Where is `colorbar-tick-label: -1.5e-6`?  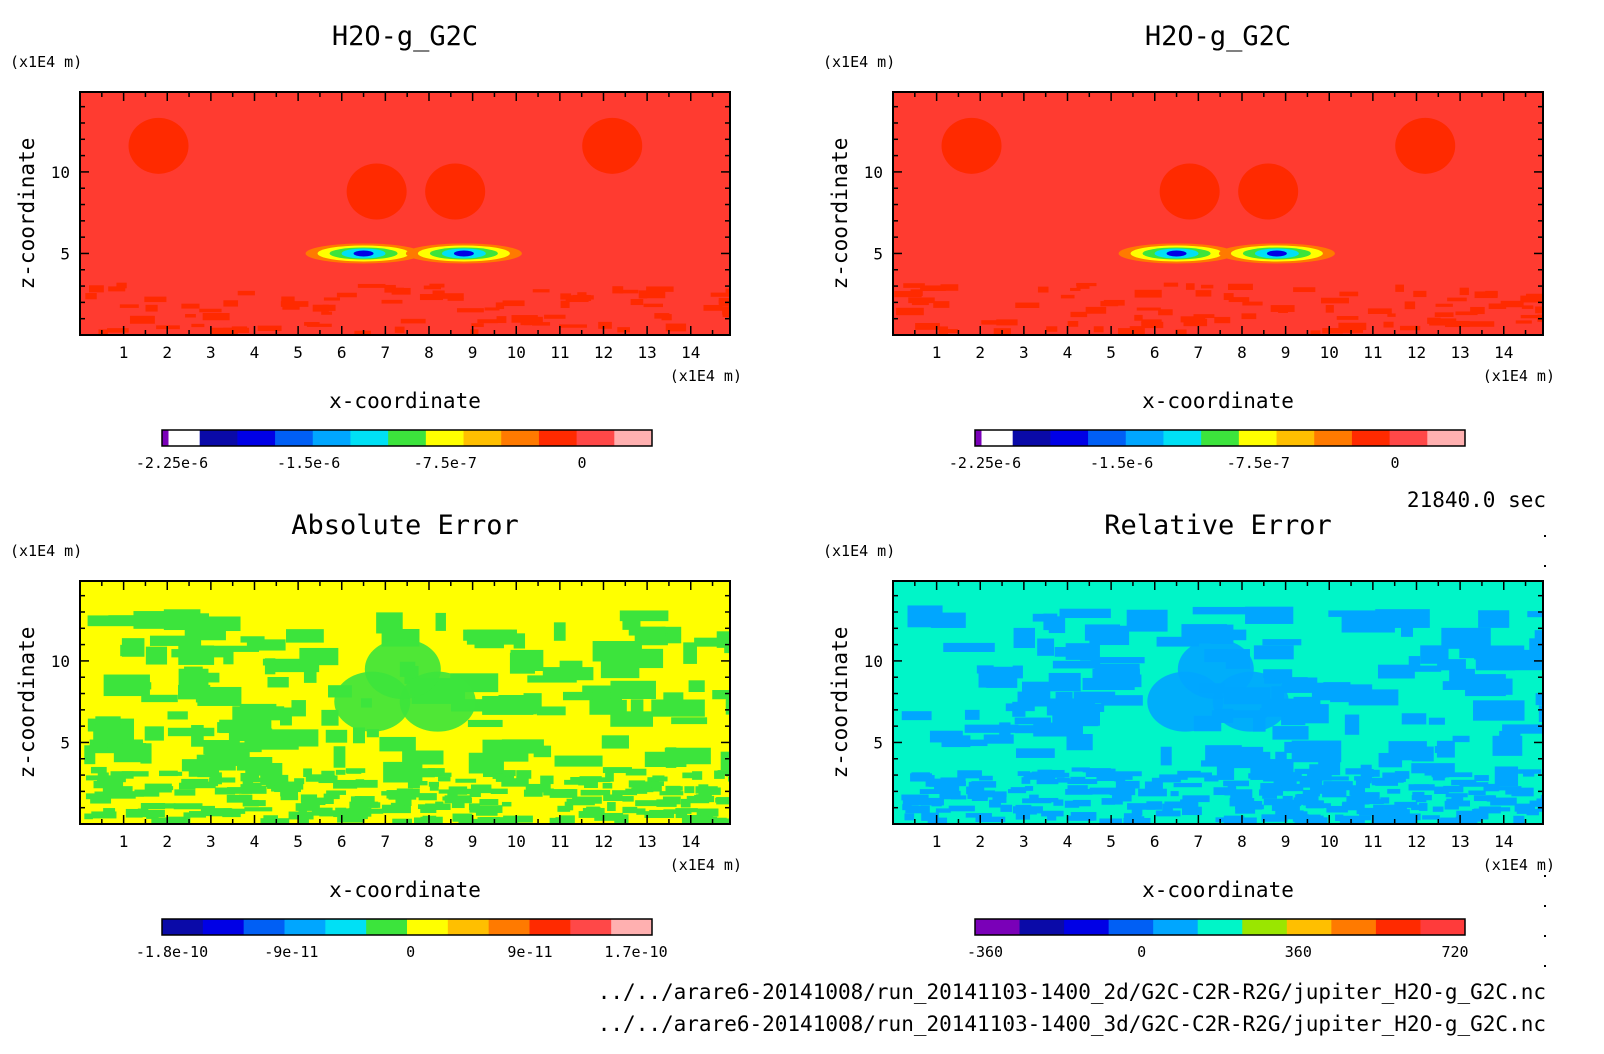
colorbar-tick-label: -1.5e-6 is located at coordinates (1121, 463).